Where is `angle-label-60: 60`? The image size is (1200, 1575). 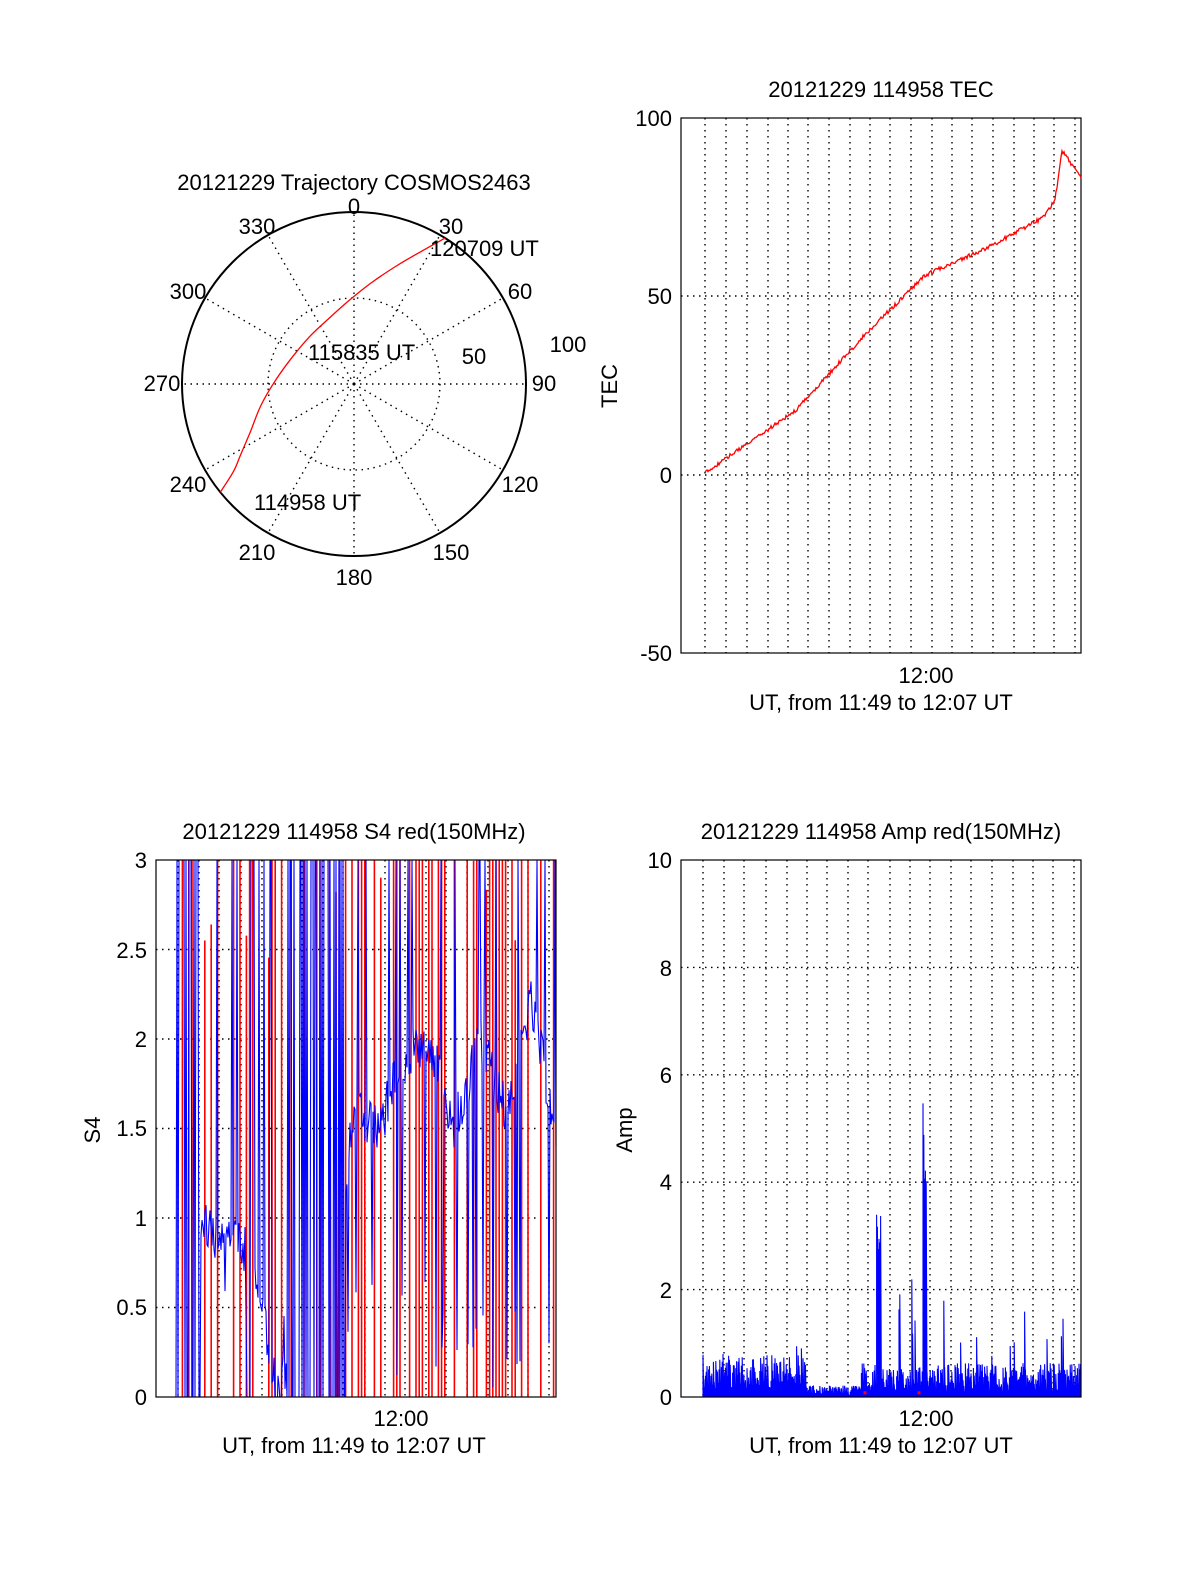
angle-label-60: 60 is located at coordinates (520, 291).